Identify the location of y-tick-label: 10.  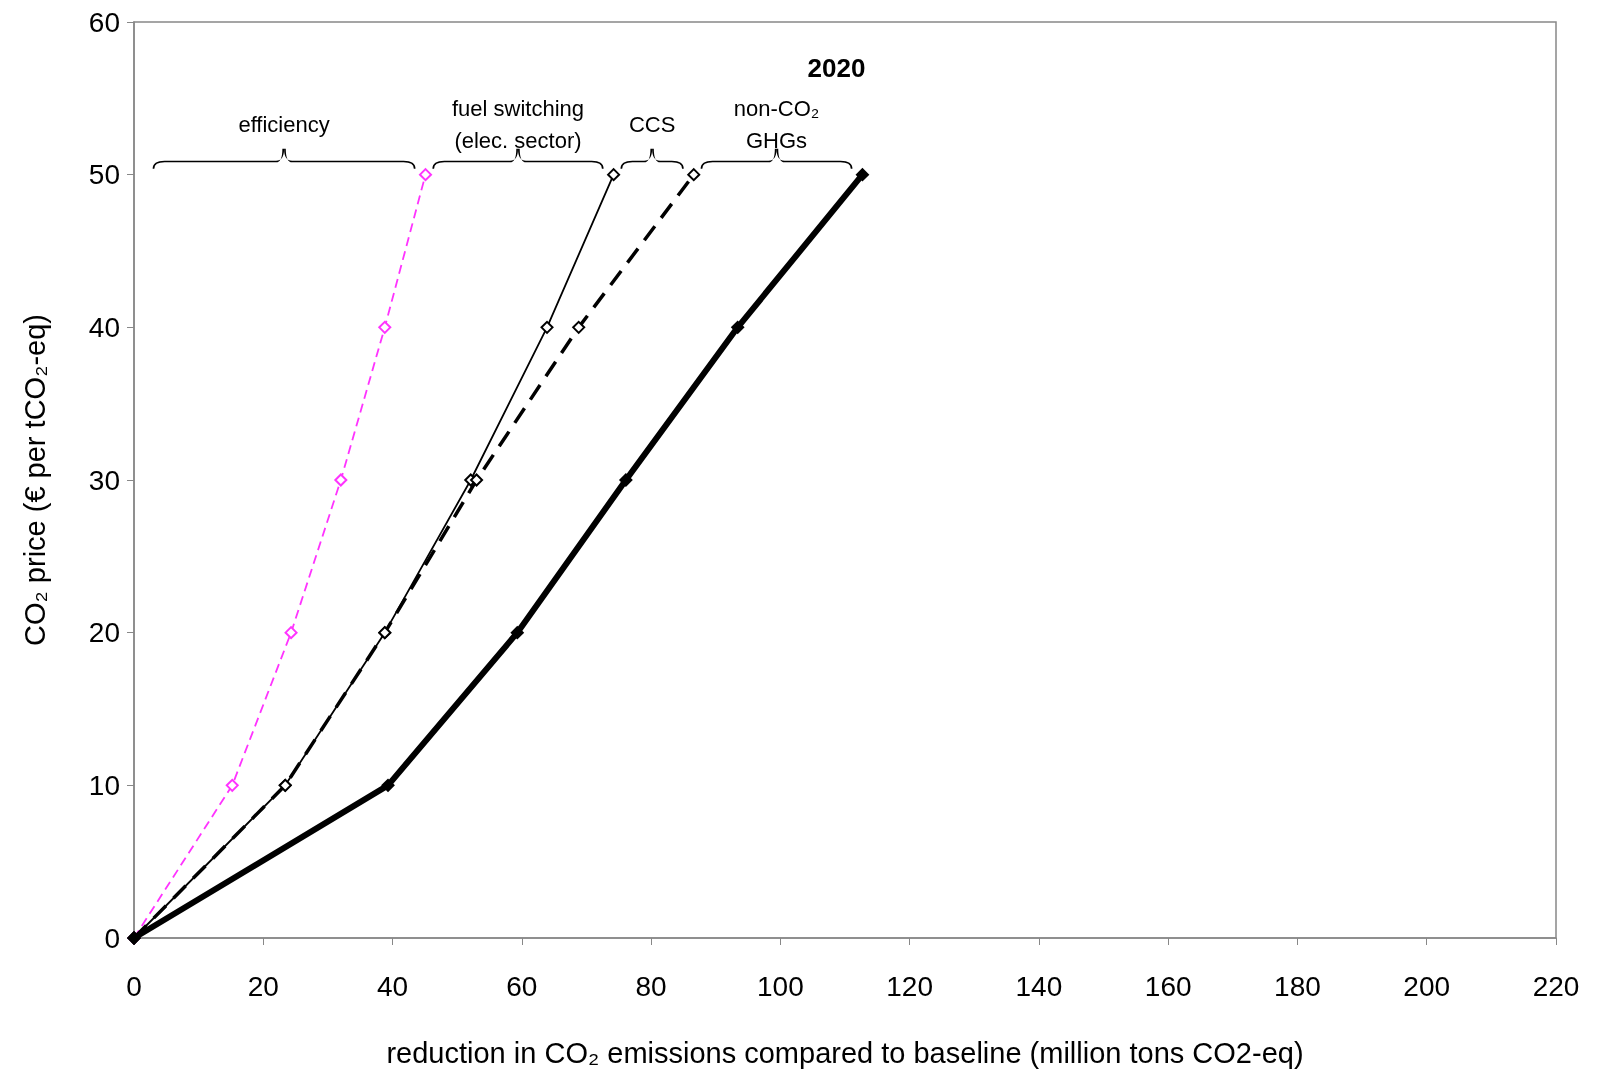
(104, 785).